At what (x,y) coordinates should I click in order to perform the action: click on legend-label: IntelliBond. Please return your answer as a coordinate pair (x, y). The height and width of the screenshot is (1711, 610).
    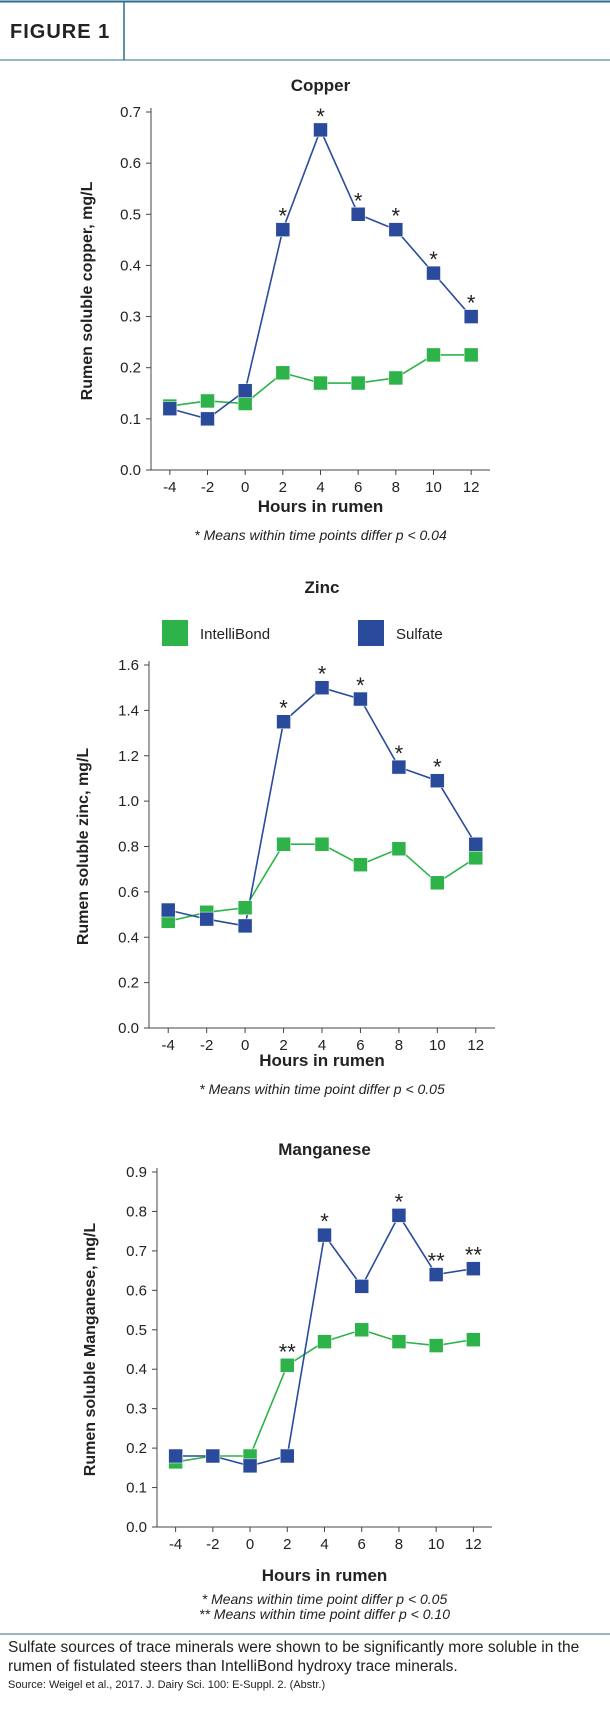
    Looking at the image, I should click on (235, 634).